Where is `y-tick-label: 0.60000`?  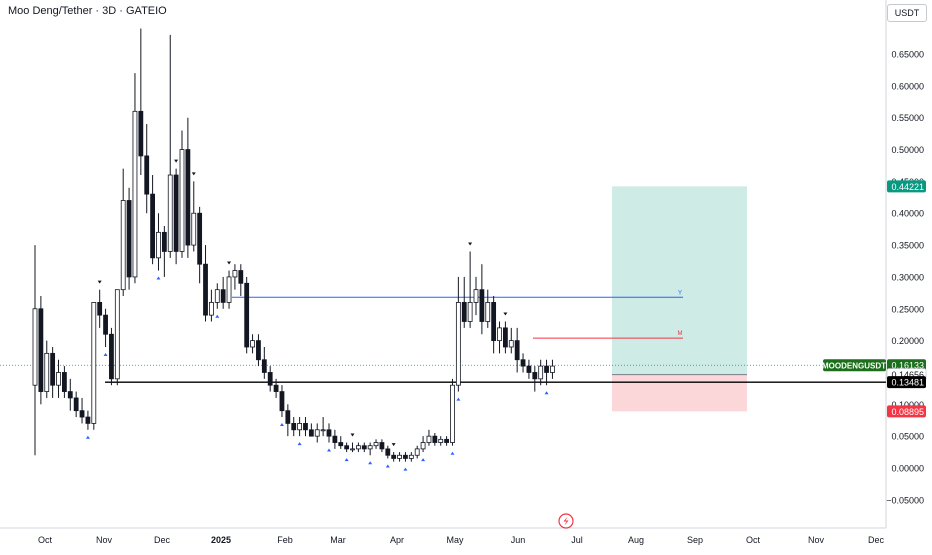
y-tick-label: 0.60000 is located at coordinates (907, 86).